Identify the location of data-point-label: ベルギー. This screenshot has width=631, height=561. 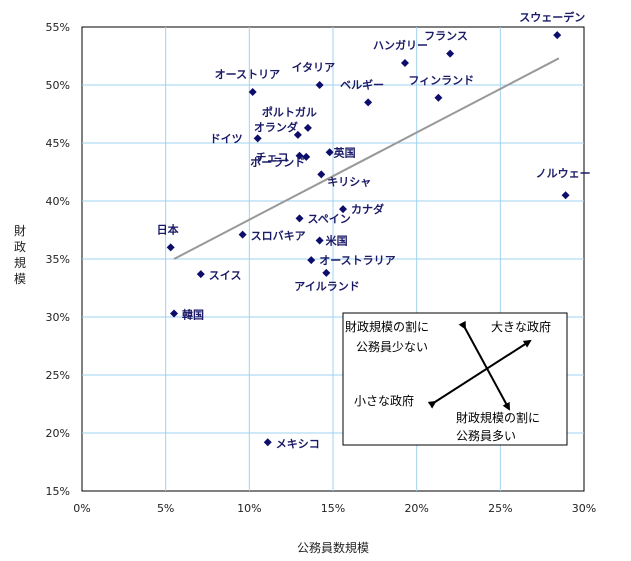
(362, 84).